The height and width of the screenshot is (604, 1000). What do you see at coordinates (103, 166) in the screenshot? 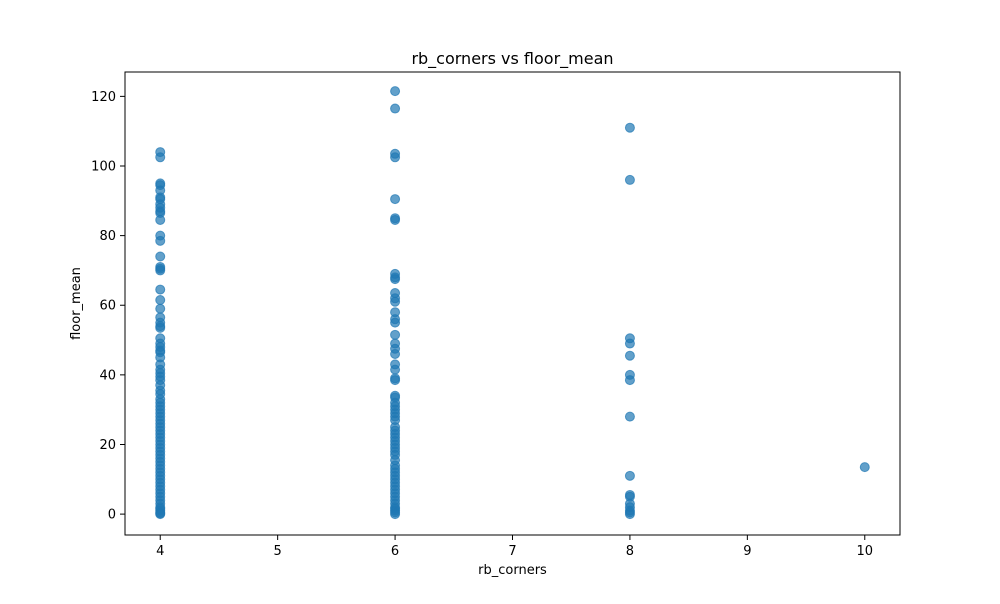
I see `y-tick-label: 100` at bounding box center [103, 166].